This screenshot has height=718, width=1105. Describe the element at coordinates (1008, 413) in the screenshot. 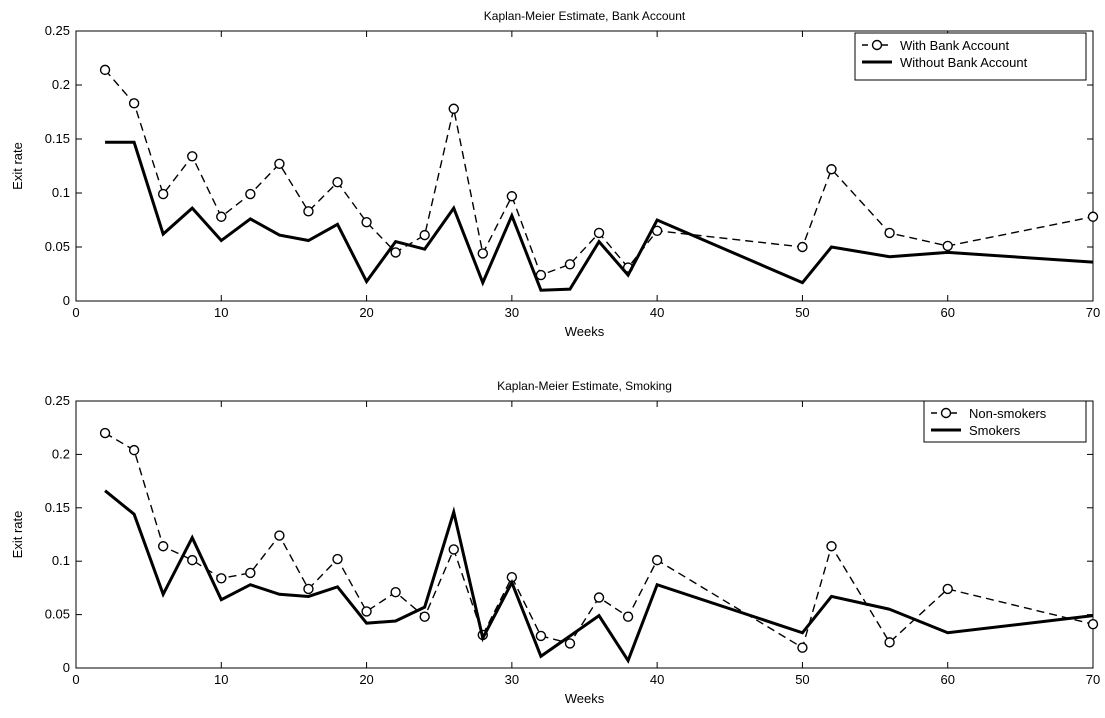

I see `legend-label: Non-smokers` at that location.